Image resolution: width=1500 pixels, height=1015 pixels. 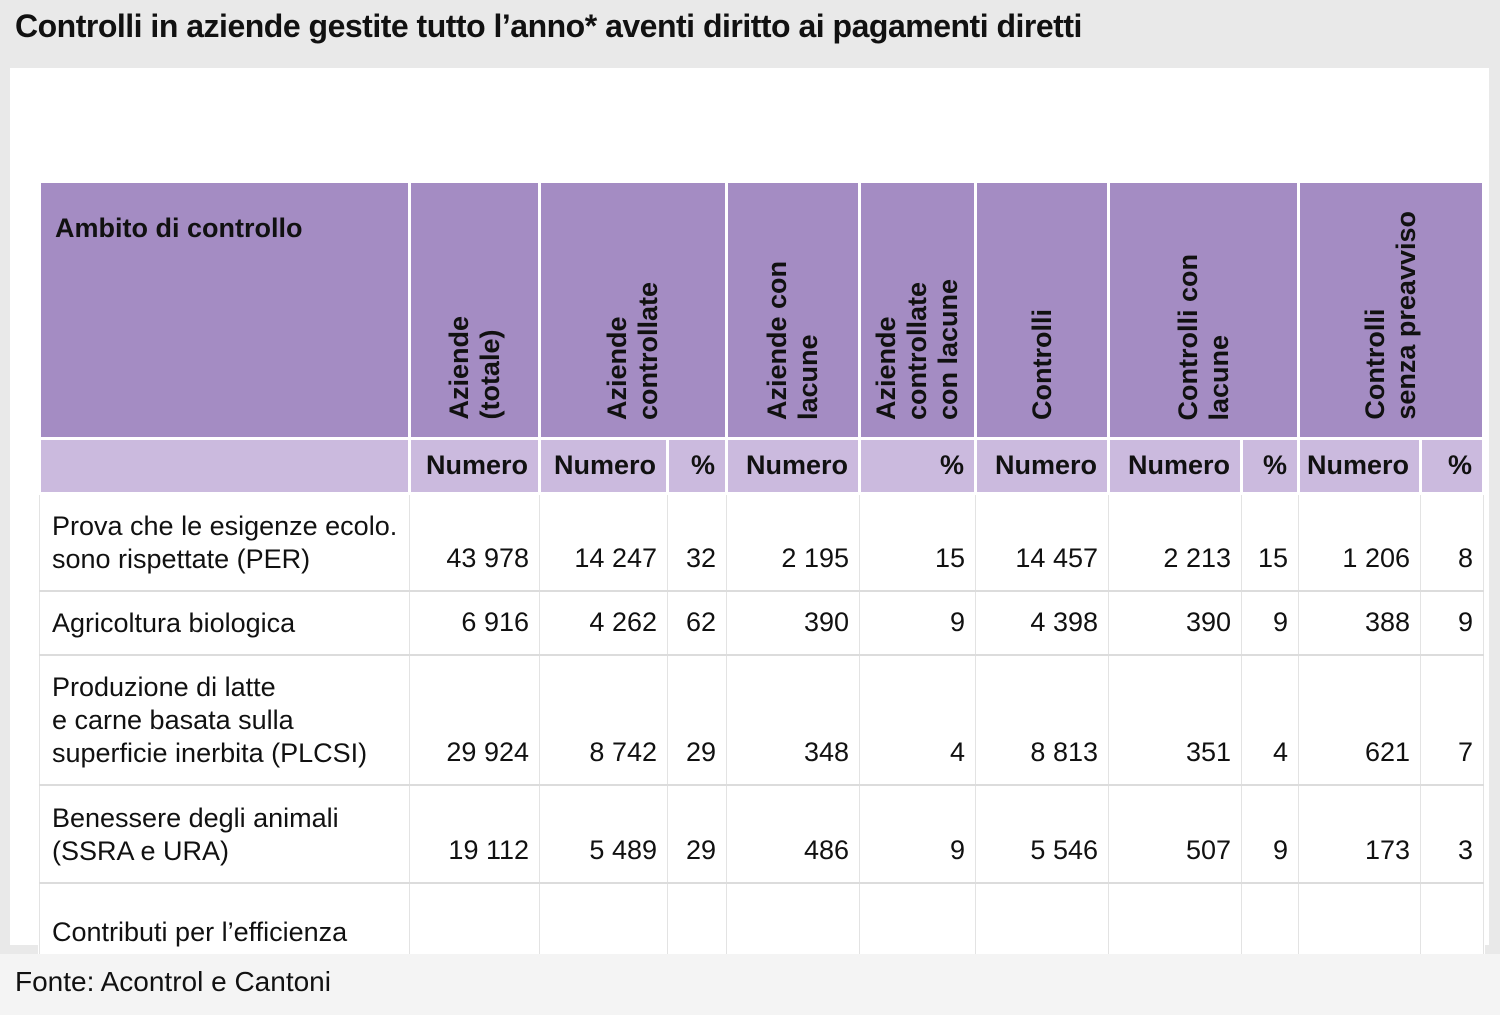 What do you see at coordinates (1203, 336) in the screenshot?
I see `group-header-label: Controlli con lacune` at bounding box center [1203, 336].